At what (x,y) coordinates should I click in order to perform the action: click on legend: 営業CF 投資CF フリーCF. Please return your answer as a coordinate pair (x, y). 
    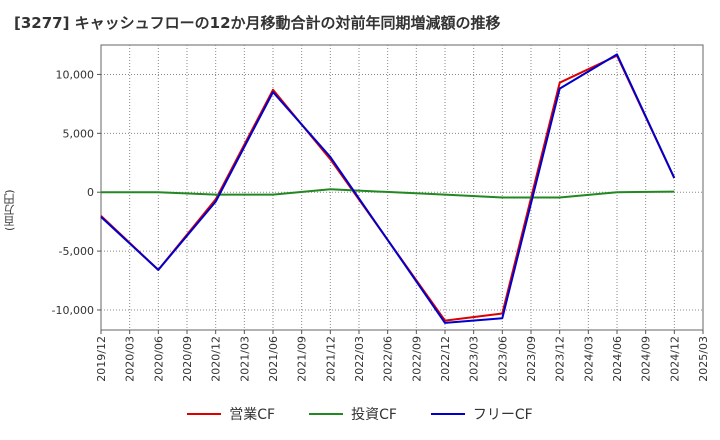
    Looking at the image, I should click on (360, 414).